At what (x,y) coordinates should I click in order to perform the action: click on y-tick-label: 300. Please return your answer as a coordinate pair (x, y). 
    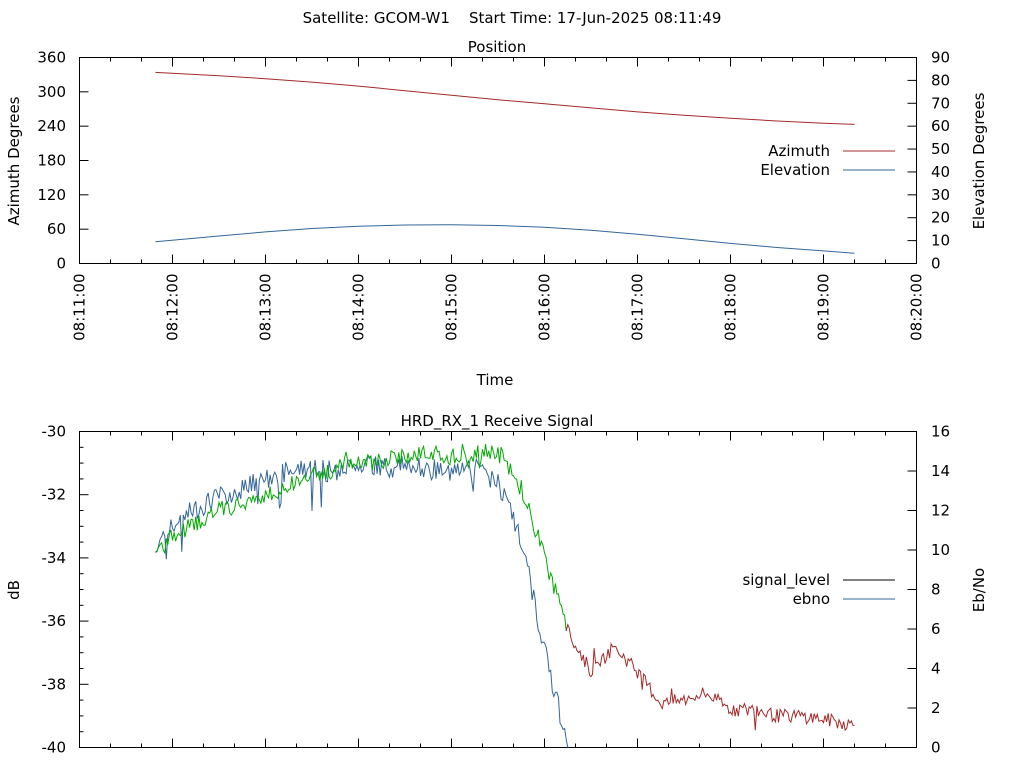
    Looking at the image, I should click on (51, 92).